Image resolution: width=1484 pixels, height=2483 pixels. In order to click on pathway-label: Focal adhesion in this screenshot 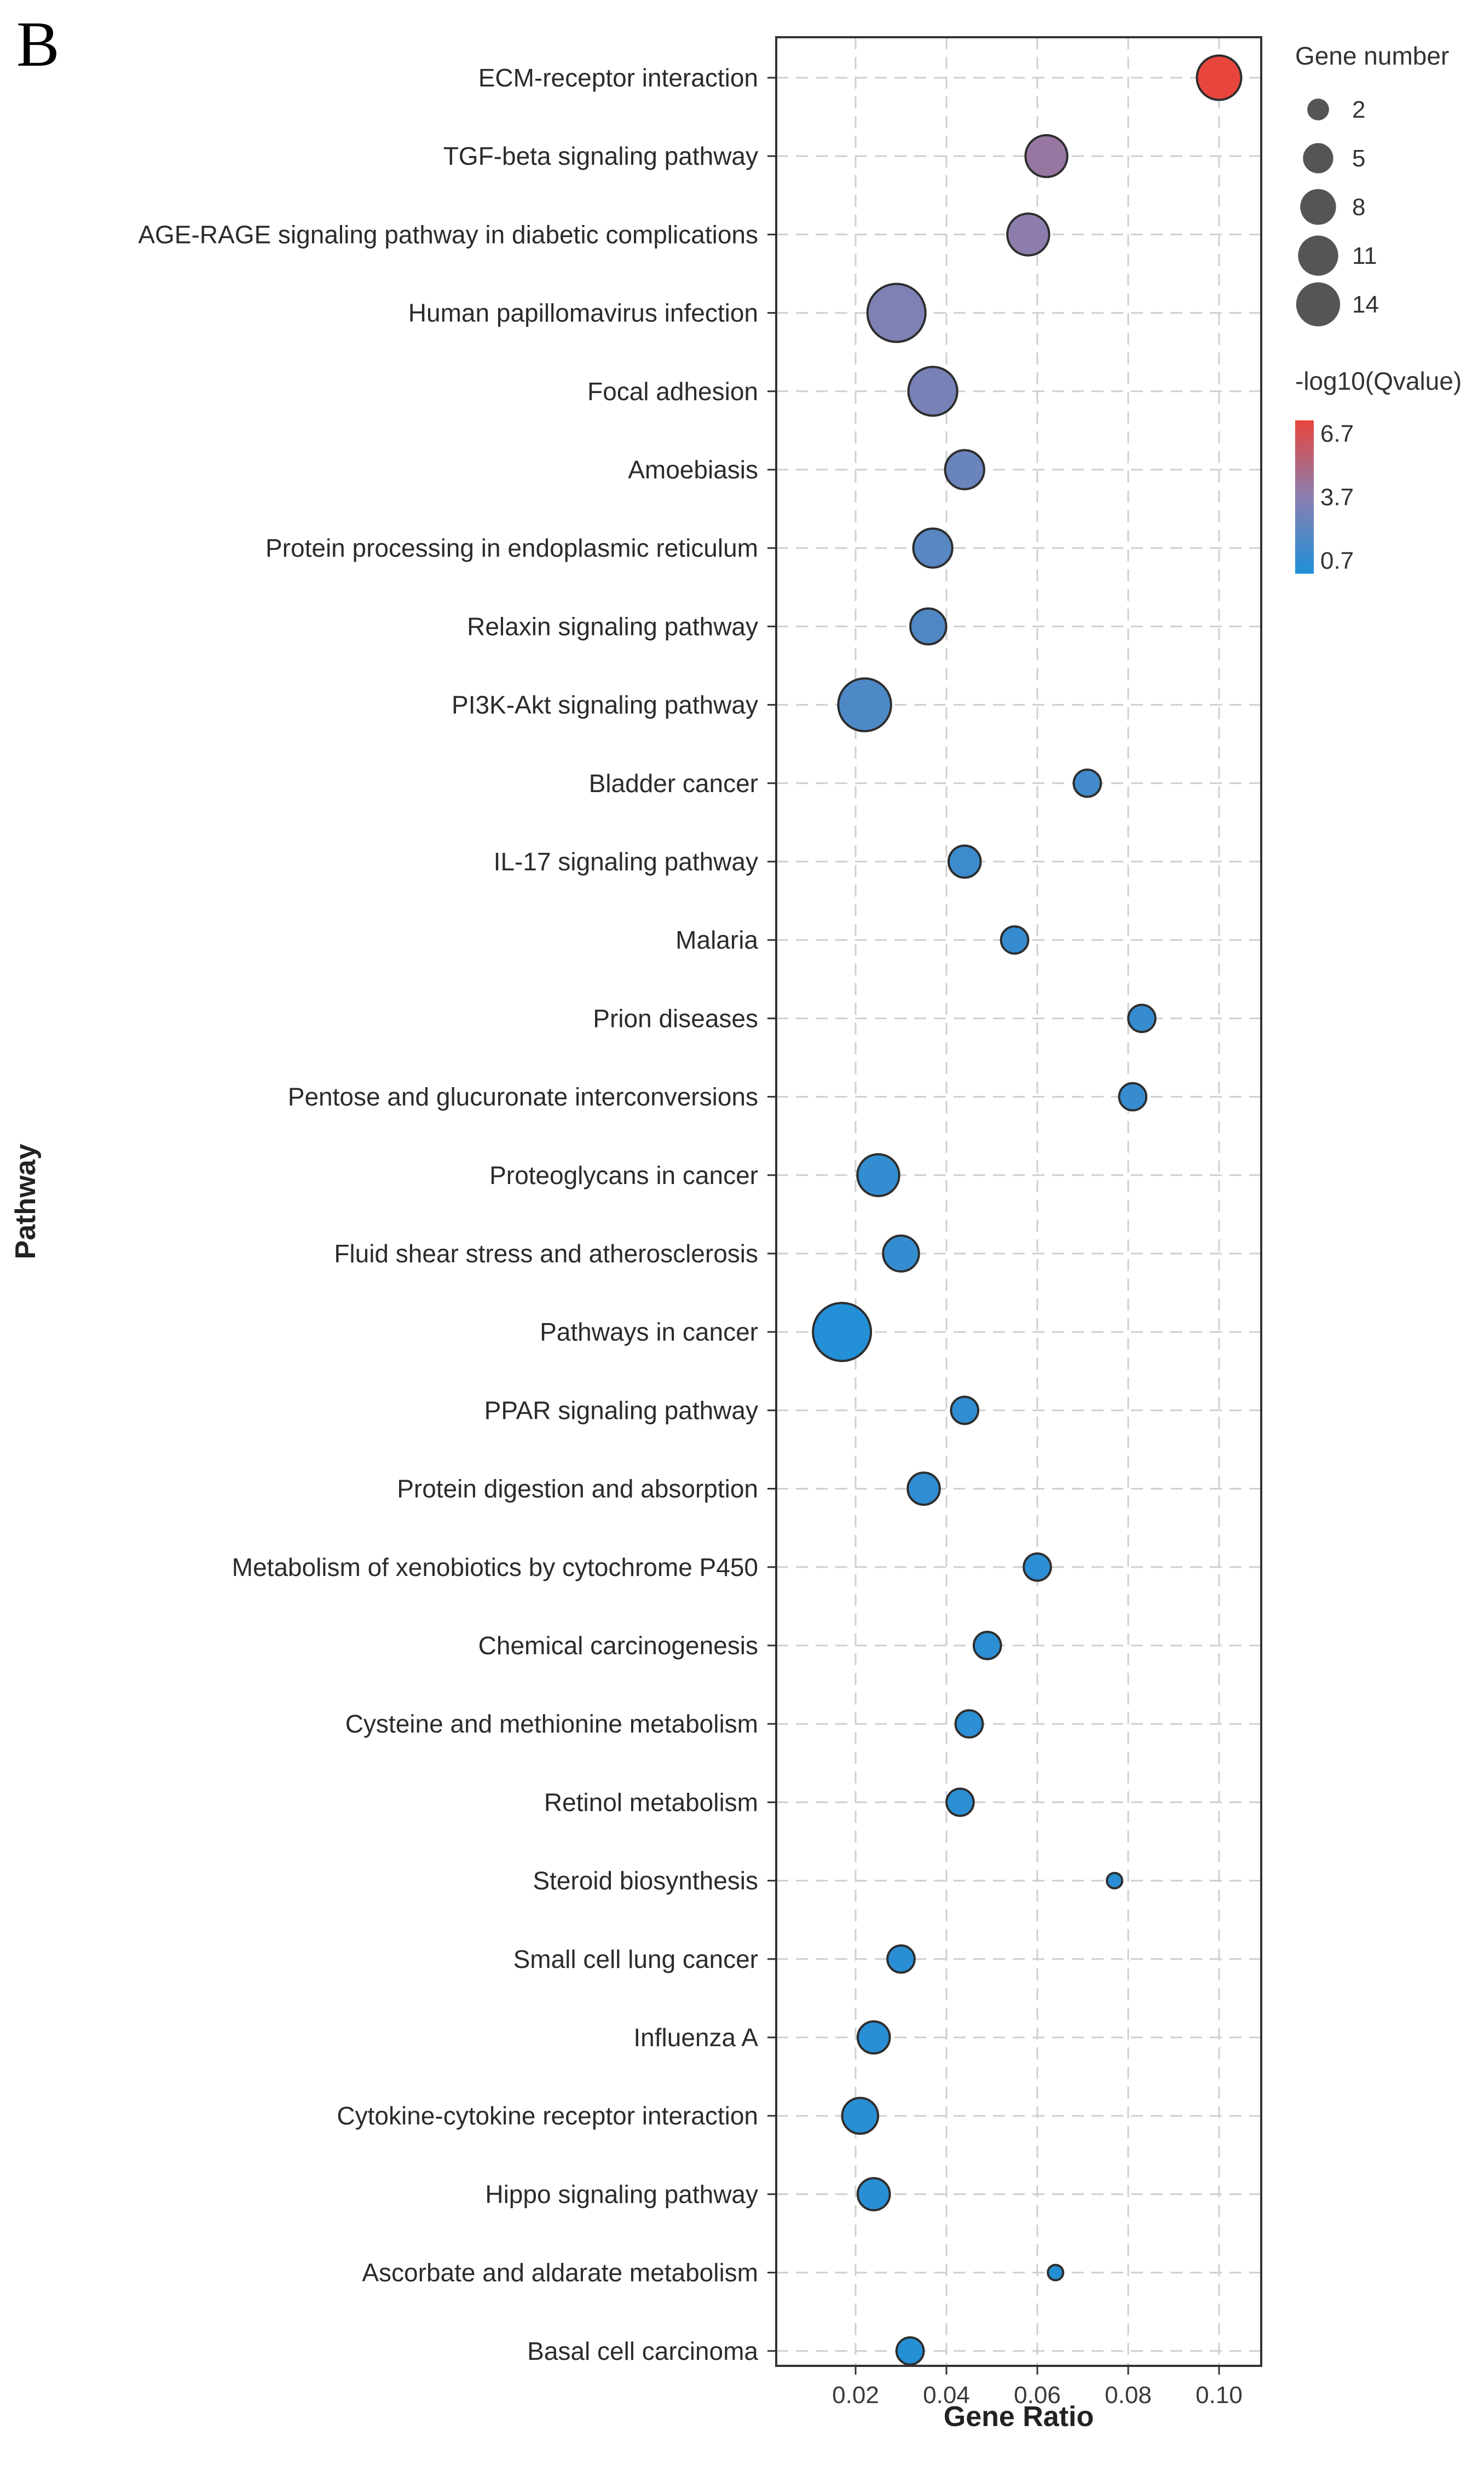, I will do `click(672, 392)`.